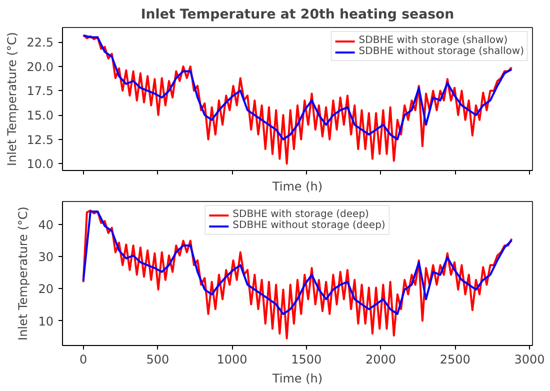 The height and width of the screenshot is (391, 550). Describe the element at coordinates (300, 214) in the screenshot. I see `legend-label: SDBHE with storage (deep)` at that location.